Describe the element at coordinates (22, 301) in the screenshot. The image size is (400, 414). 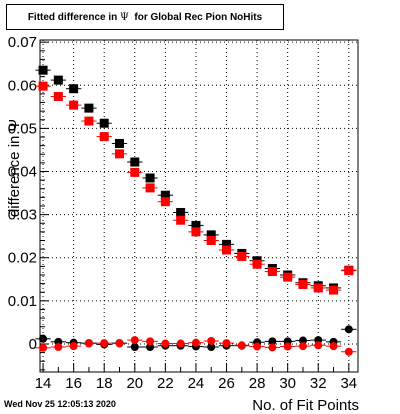
I see `y-tick-label: 0.01` at that location.